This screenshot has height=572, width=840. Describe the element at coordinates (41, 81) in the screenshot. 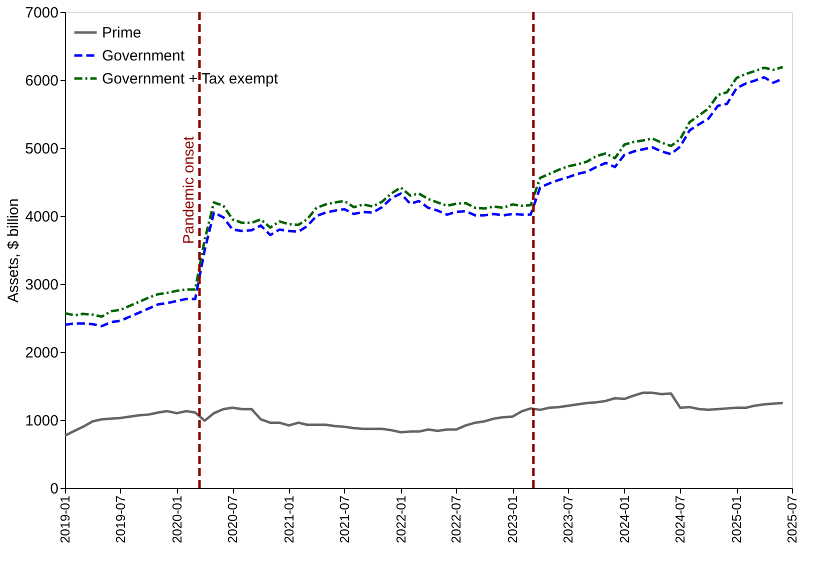

I see `y-tick-label: 6000` at that location.